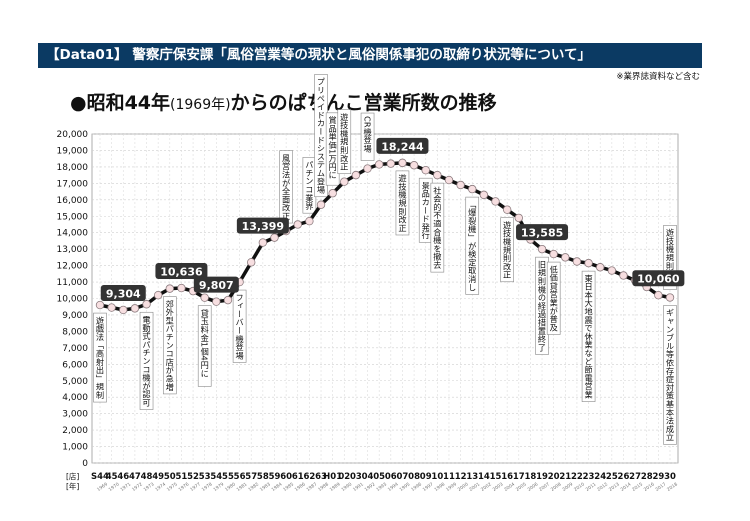  I want to click on x-year-label: 1984, so click(277, 487).